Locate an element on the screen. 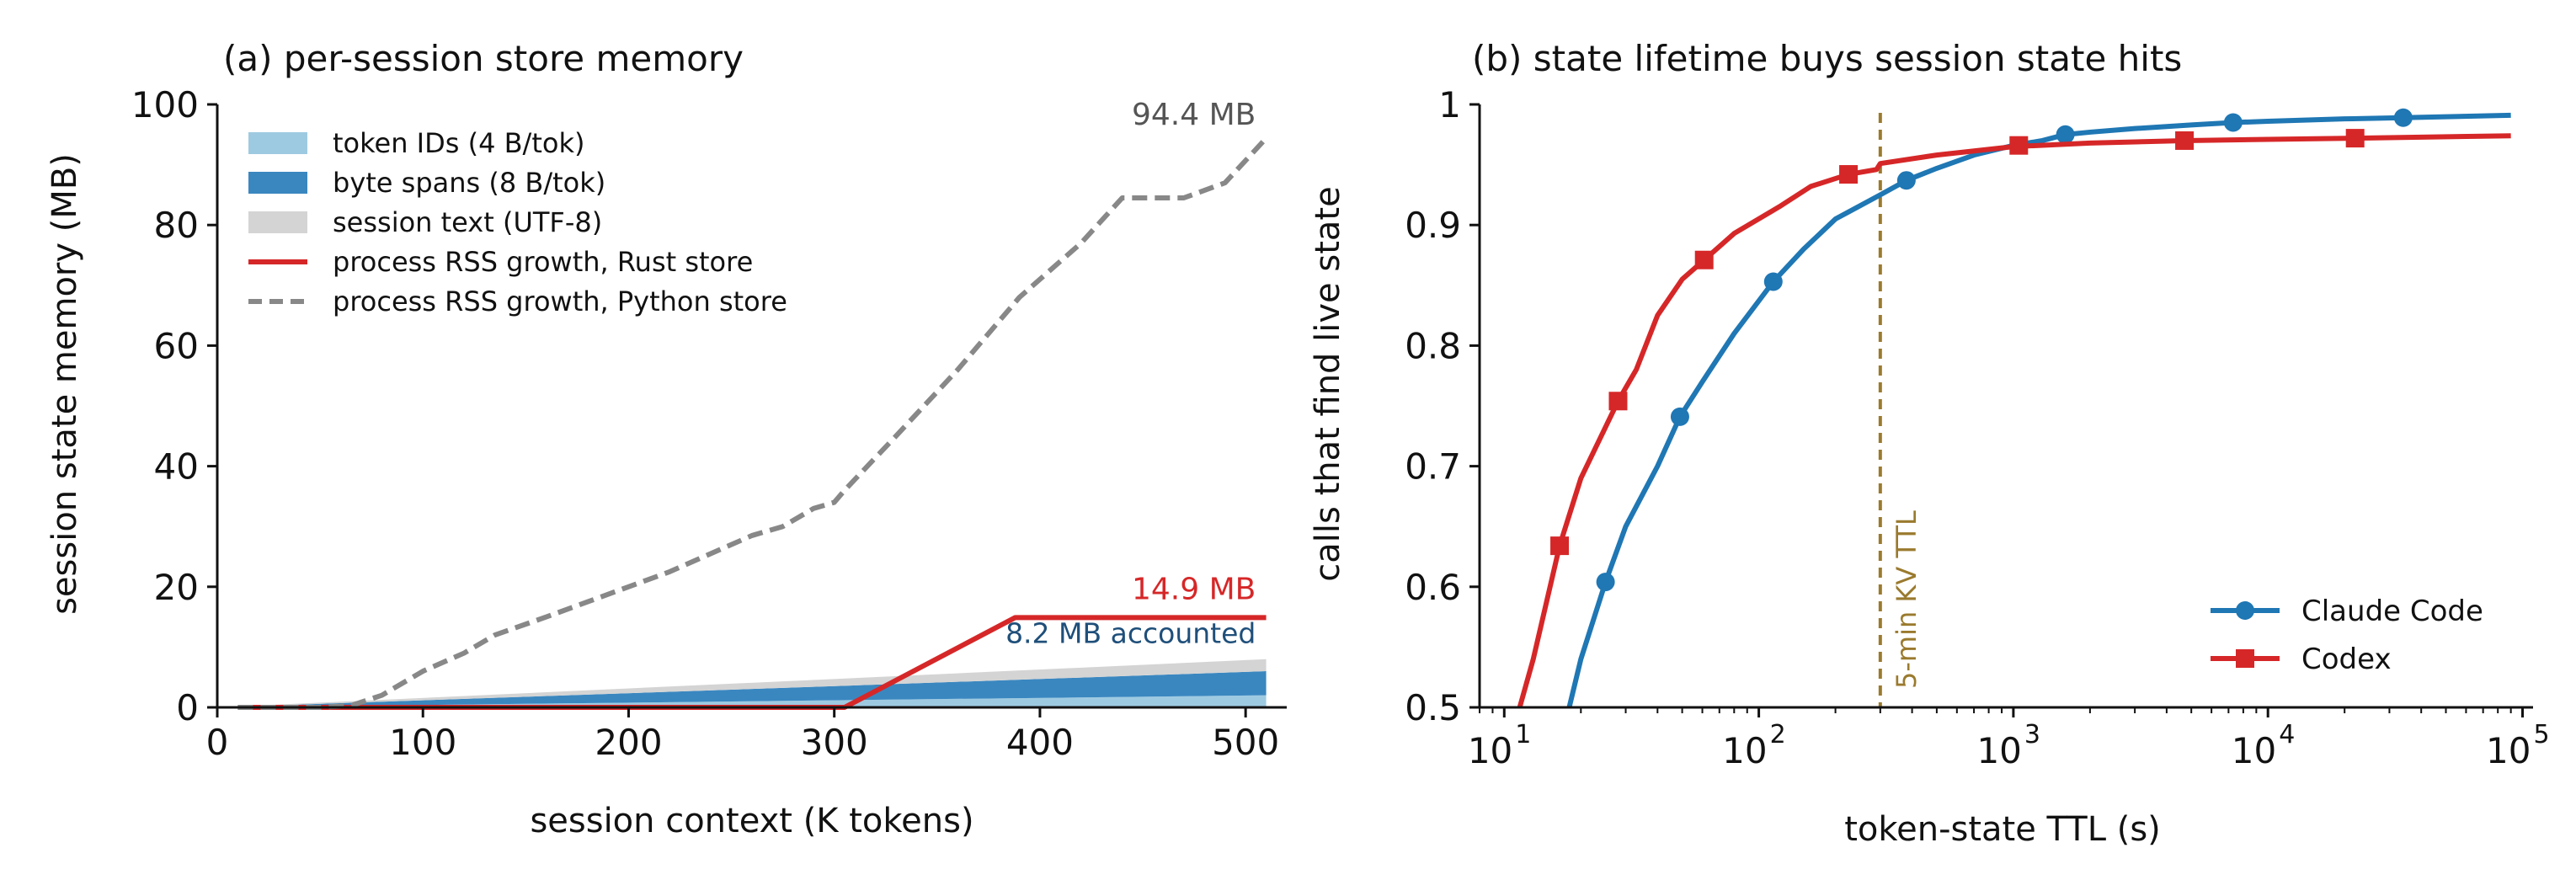 The width and height of the screenshot is (2576, 896). y-tick-label: 0.9 is located at coordinates (1433, 225).